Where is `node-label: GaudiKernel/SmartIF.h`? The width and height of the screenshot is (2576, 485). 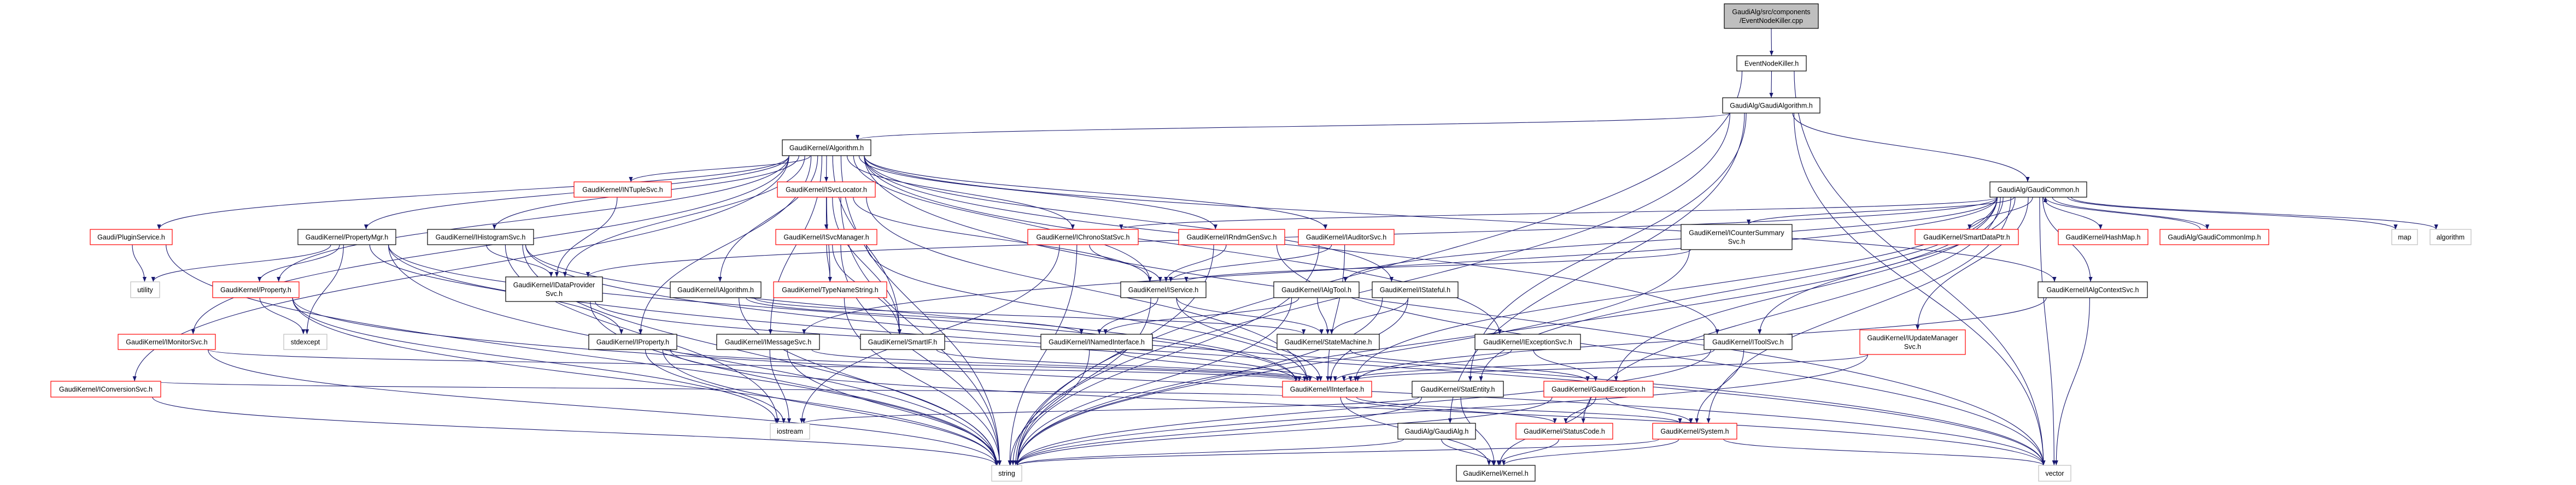 node-label: GaudiKernel/SmartIF.h is located at coordinates (903, 343).